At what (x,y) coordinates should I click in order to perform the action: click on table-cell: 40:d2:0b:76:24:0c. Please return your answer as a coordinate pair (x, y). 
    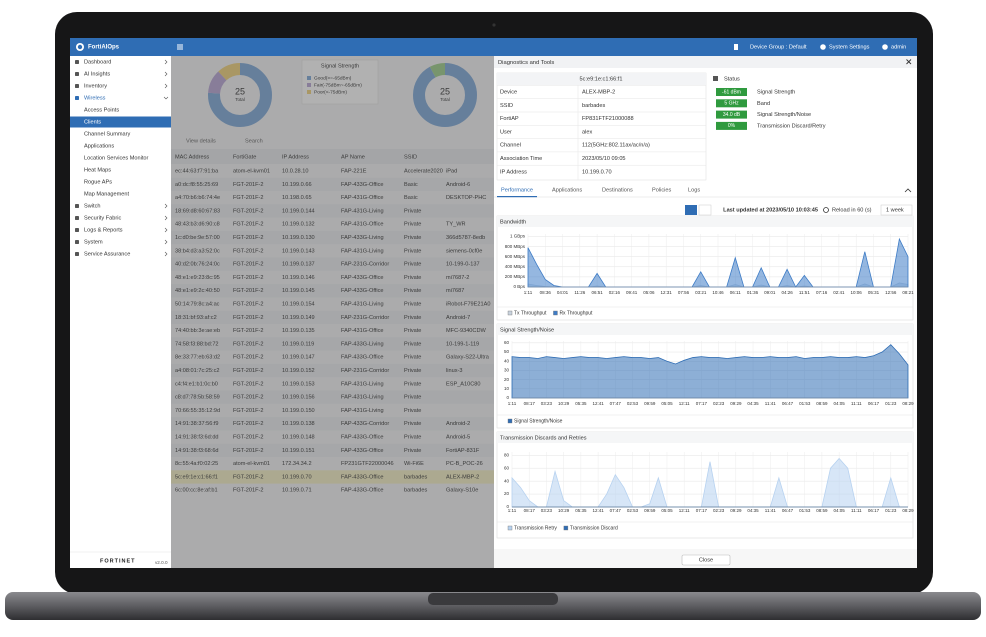
    Looking at the image, I should click on (197, 265).